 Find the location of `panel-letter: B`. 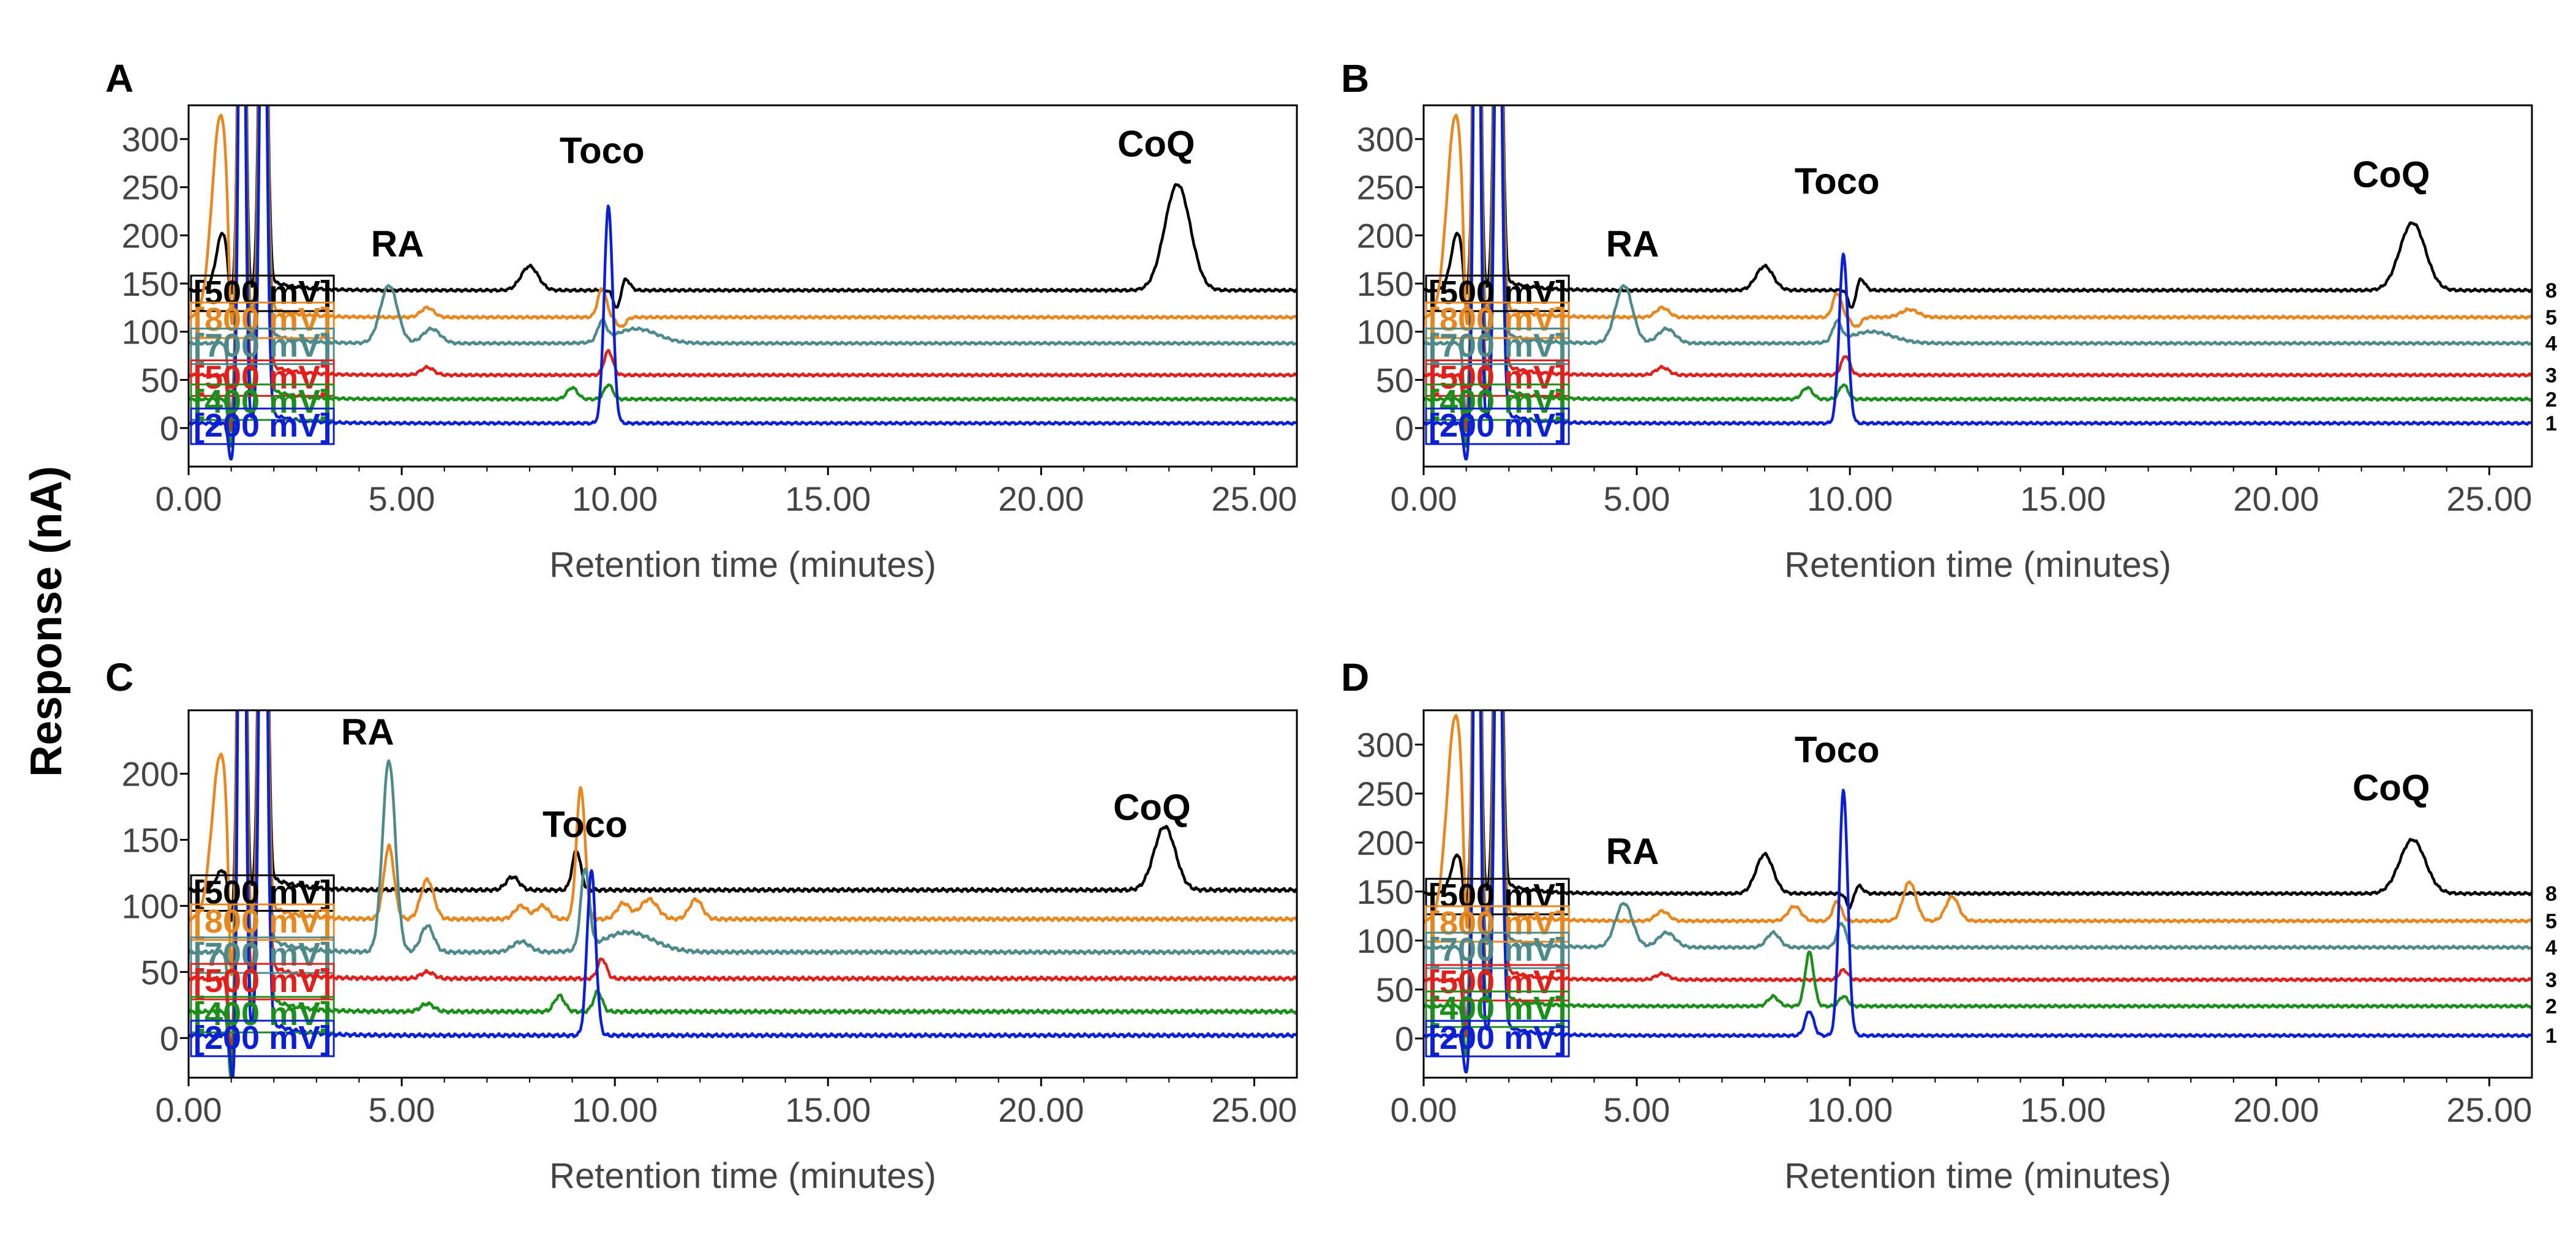

panel-letter: B is located at coordinates (1355, 78).